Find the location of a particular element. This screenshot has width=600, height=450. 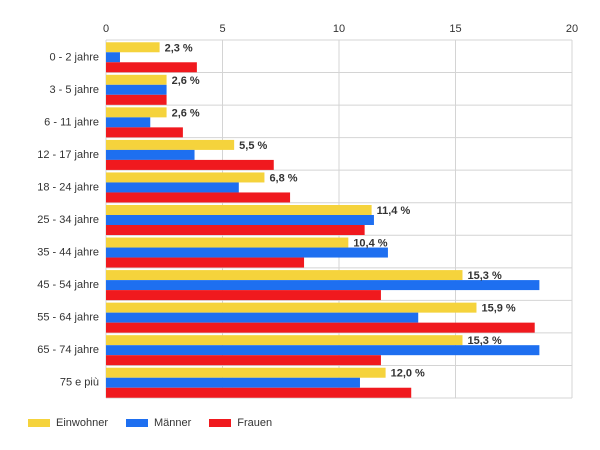

x-axis-ticks: 0 5 10 15 20 is located at coordinates (340, 29).